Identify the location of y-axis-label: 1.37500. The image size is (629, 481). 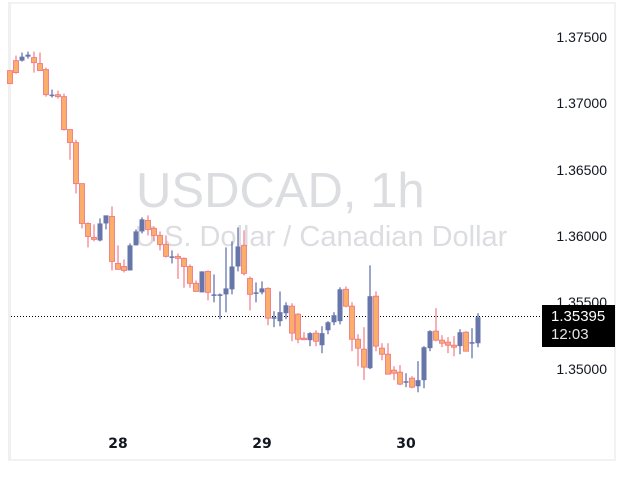
(581, 37).